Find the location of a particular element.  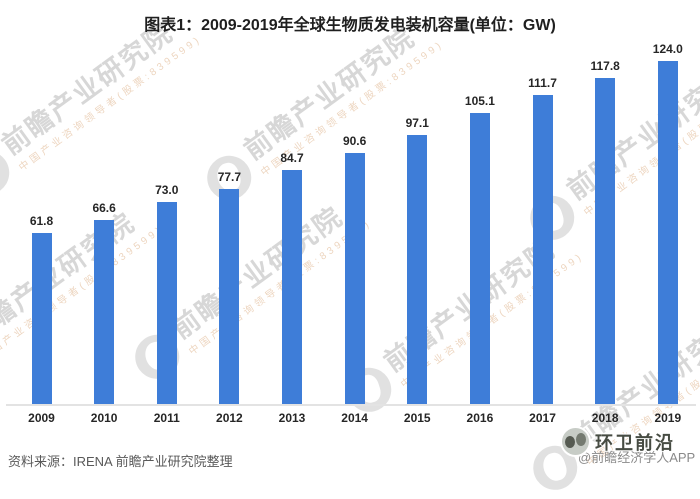

brand-name: 环卫前沿 is located at coordinates (635, 442).